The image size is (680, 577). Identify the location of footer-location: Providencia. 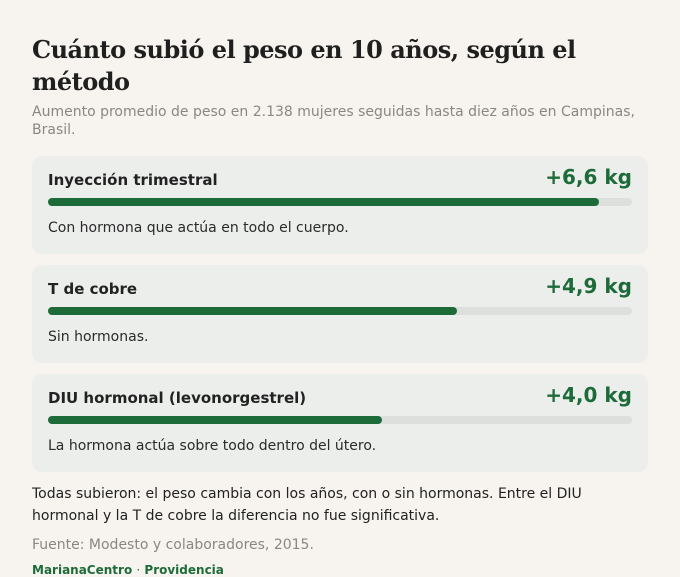
(184, 570).